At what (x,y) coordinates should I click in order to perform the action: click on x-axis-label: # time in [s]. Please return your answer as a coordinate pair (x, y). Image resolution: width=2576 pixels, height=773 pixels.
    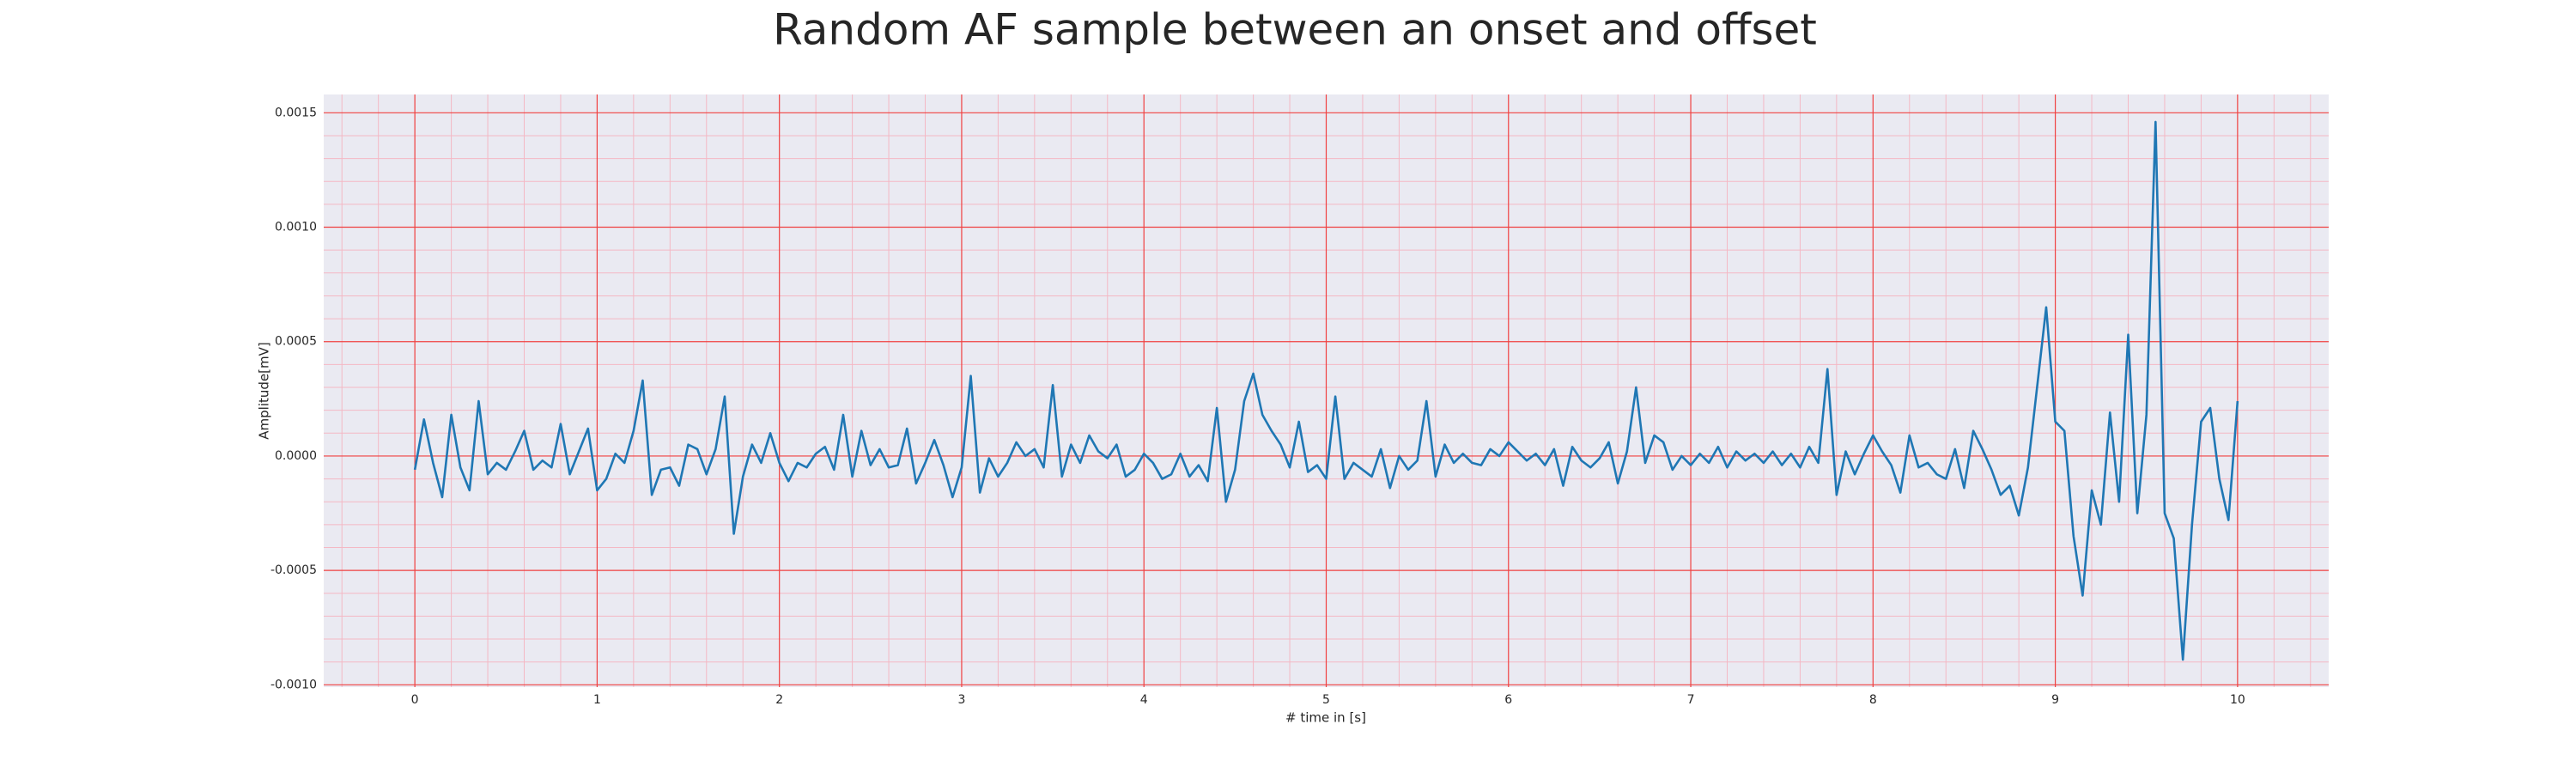
    Looking at the image, I should click on (1325, 718).